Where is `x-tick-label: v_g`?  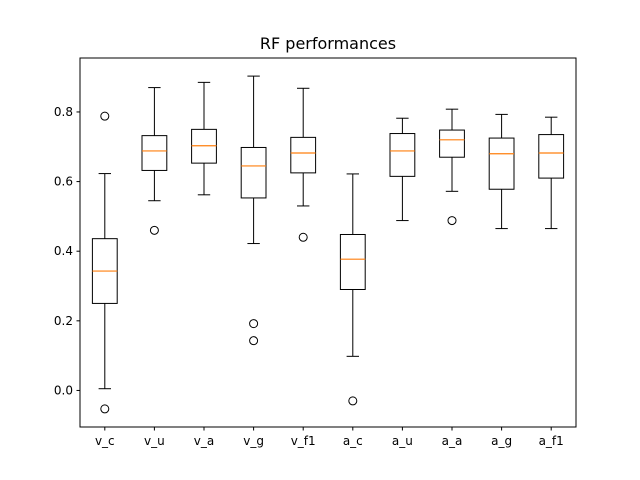 x-tick-label: v_g is located at coordinates (253, 441).